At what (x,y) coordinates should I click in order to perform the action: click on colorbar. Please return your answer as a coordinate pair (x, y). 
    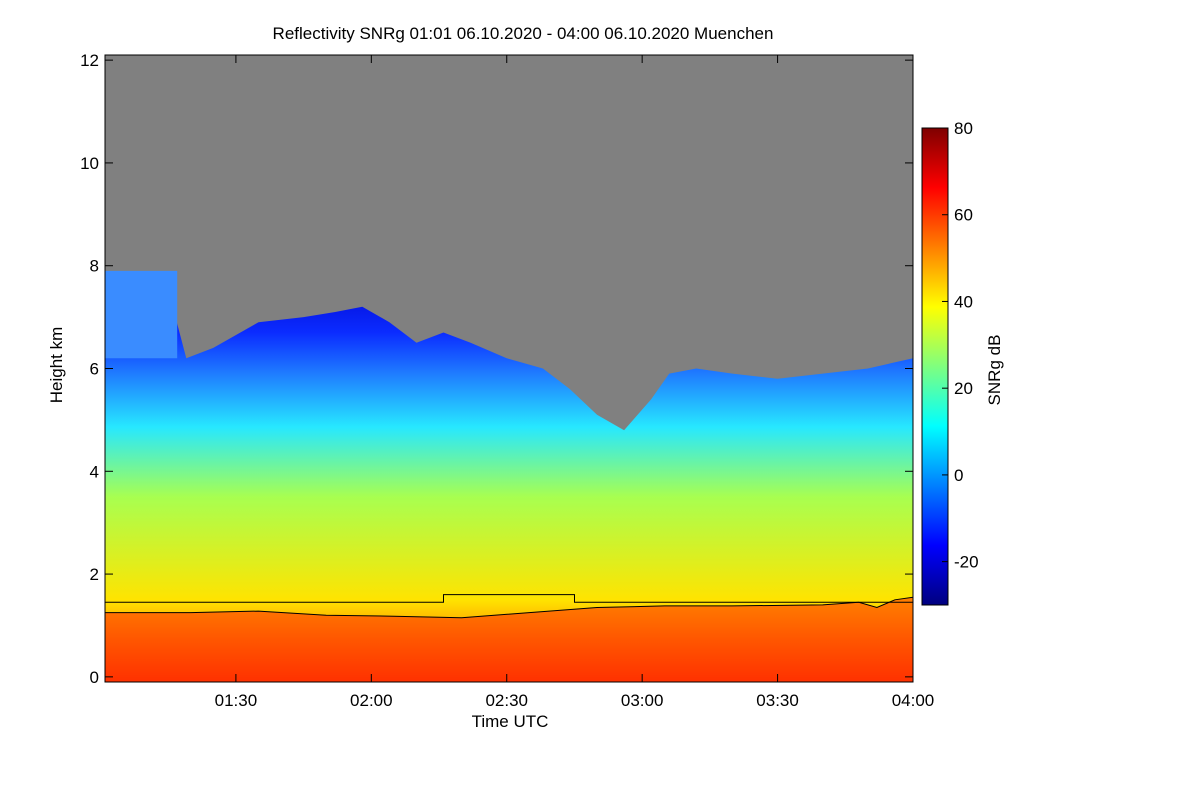
    Looking at the image, I should click on (935, 366).